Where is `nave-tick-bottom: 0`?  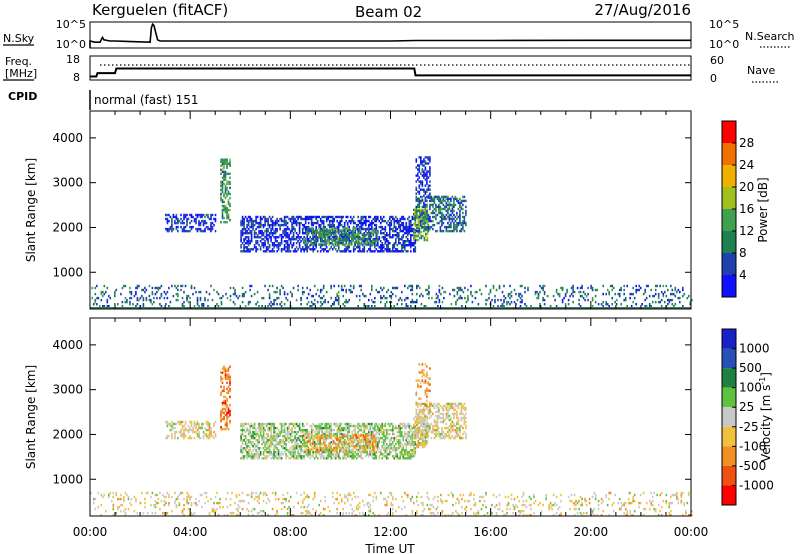
nave-tick-bottom: 0 is located at coordinates (713, 78).